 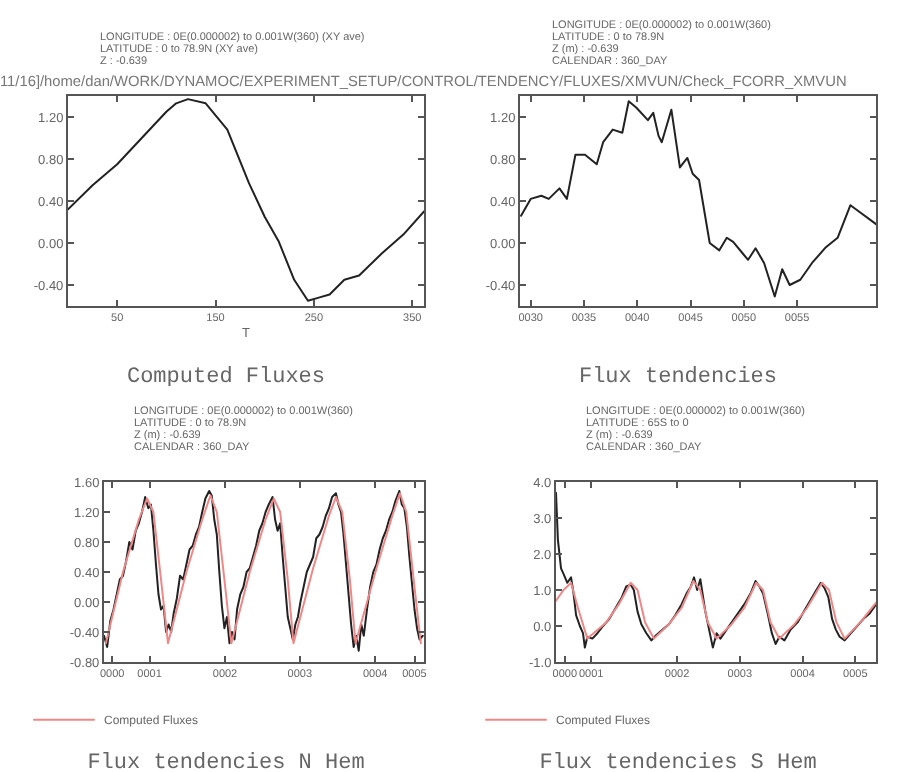 I want to click on text: Flux tendencies, so click(x=678, y=378).